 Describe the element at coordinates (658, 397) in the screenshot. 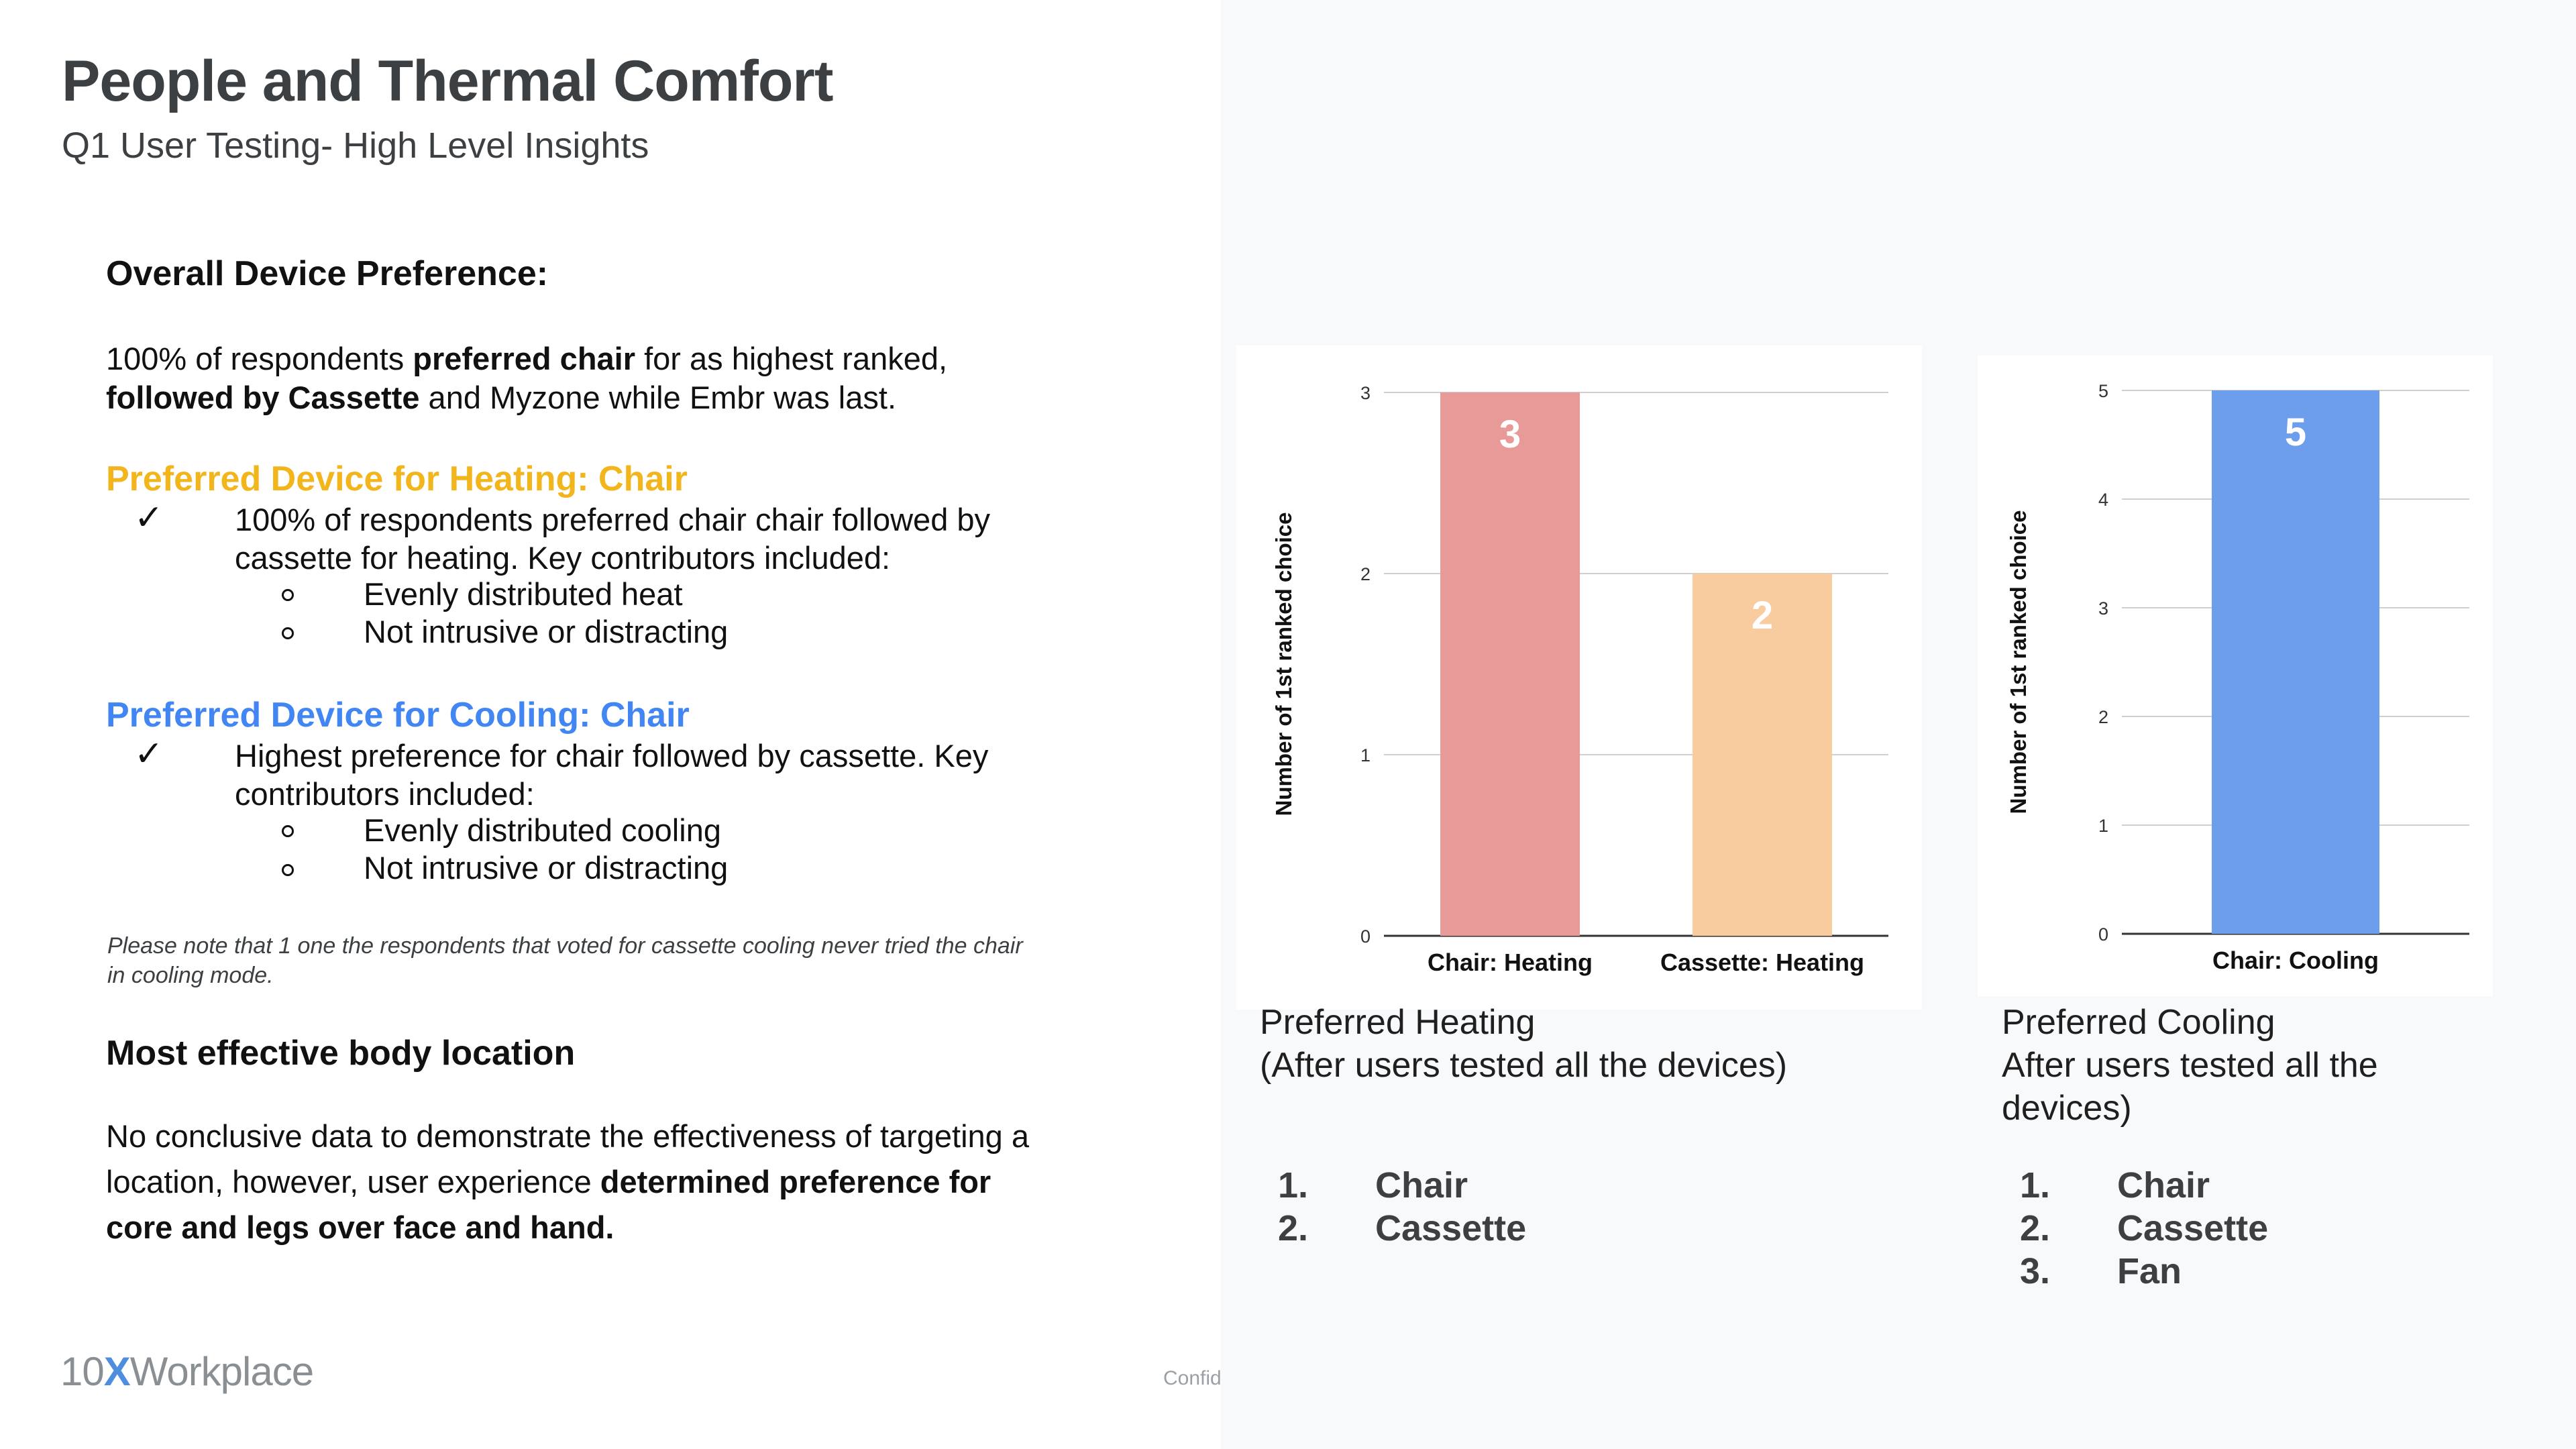

I see `overall-text-3: and Myzone while Embr was last.` at that location.